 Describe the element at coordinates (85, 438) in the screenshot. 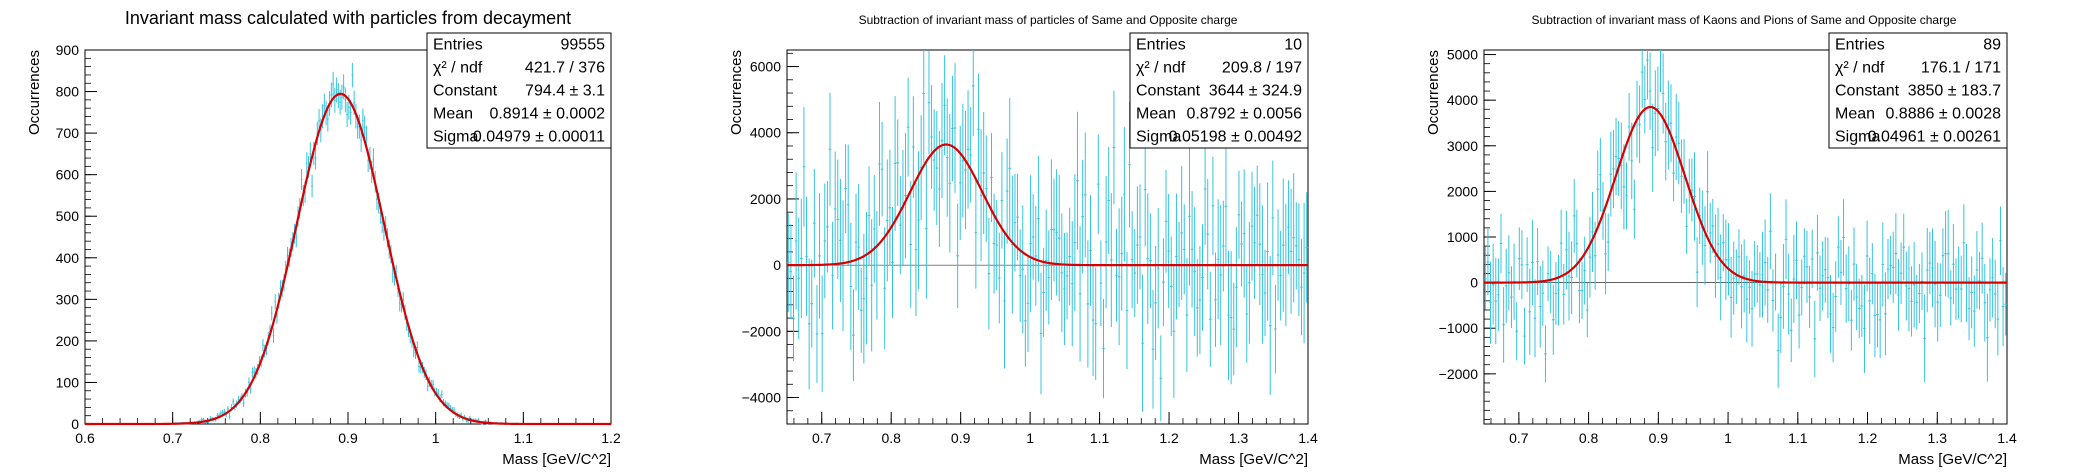

I see `x-tick-label: 0.6` at that location.